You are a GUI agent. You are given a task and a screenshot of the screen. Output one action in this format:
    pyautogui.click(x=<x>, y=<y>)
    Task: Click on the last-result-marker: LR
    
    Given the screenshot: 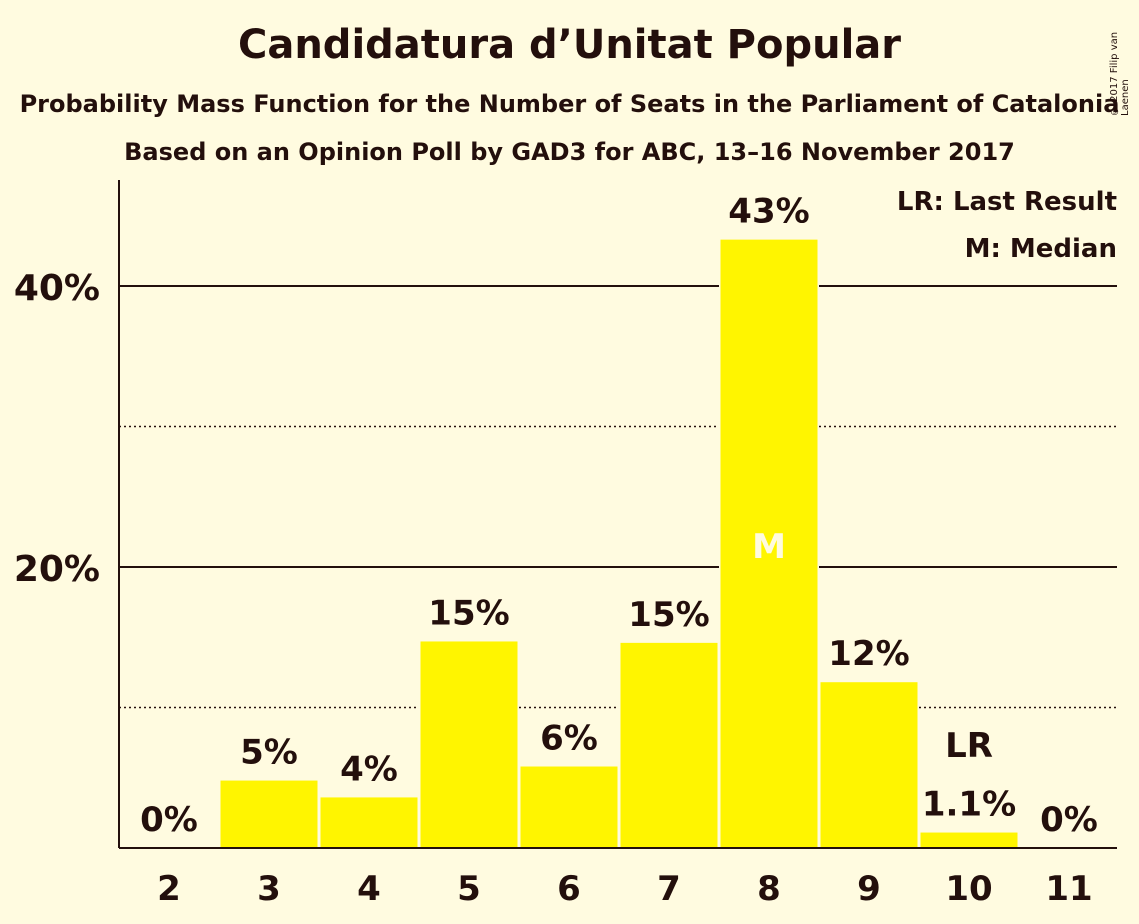 What is the action you would take?
    pyautogui.click(x=969, y=746)
    